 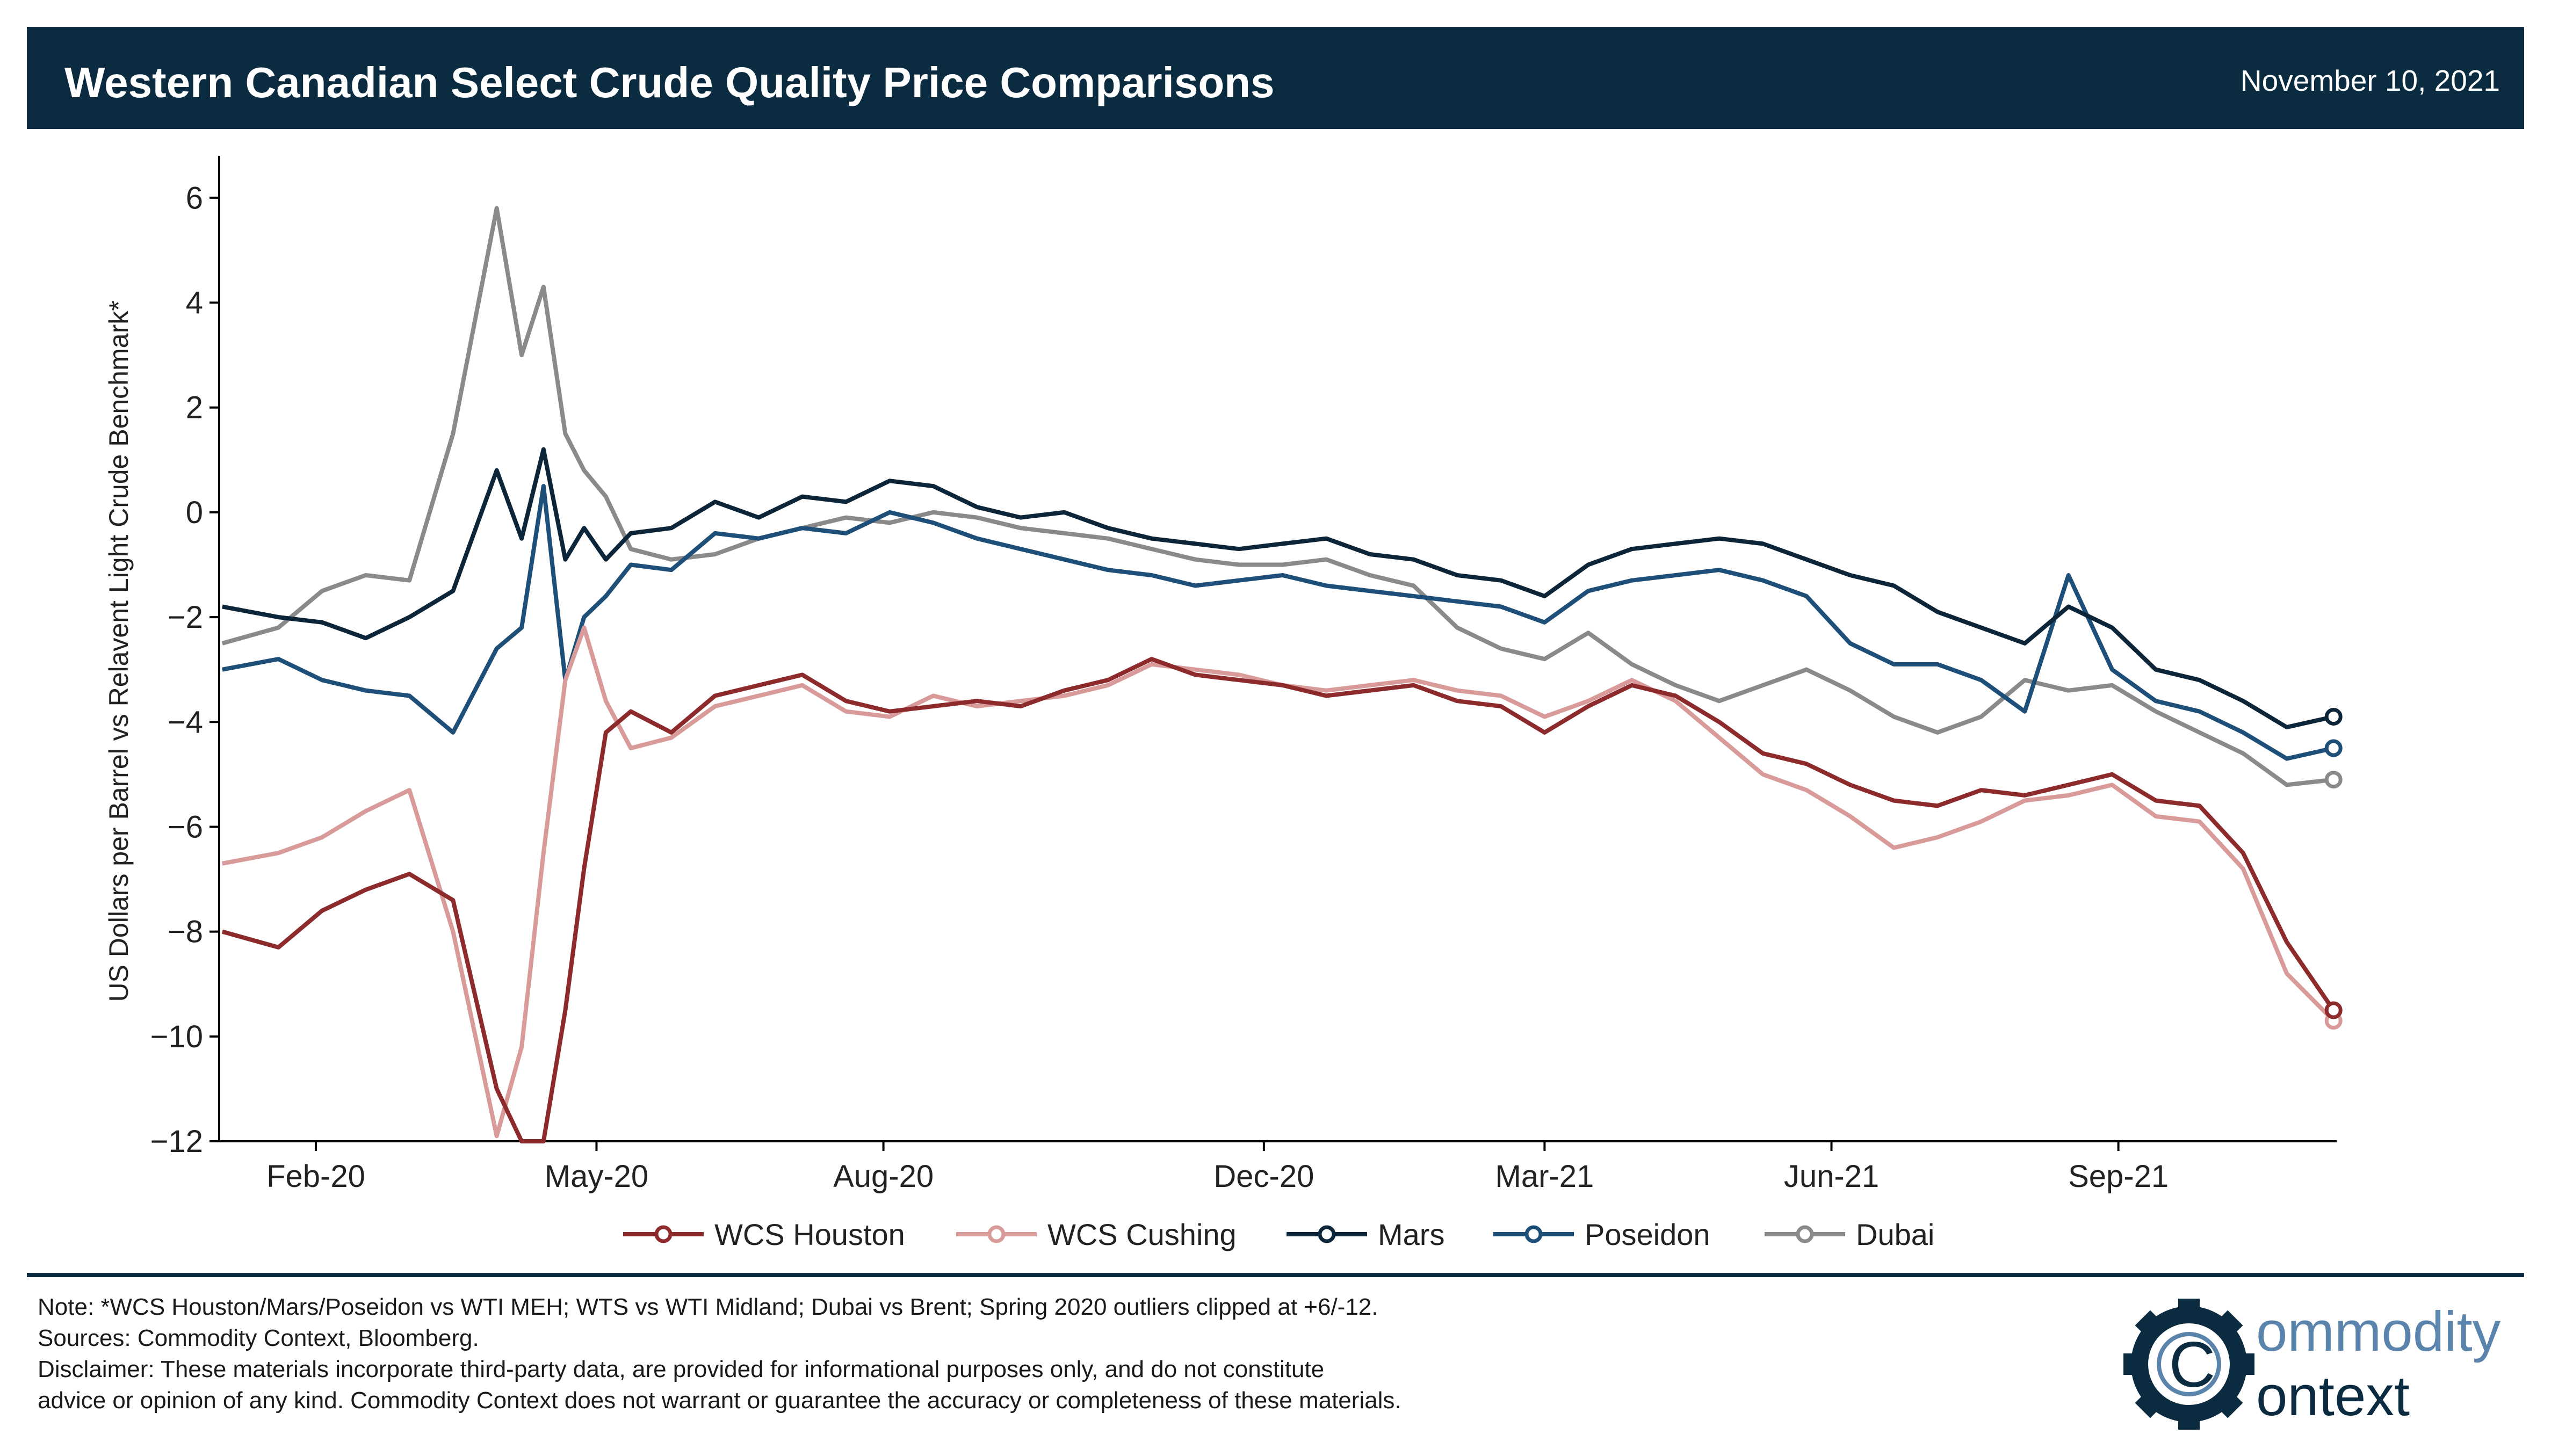 I want to click on footer-divider, so click(x=1275, y=1275).